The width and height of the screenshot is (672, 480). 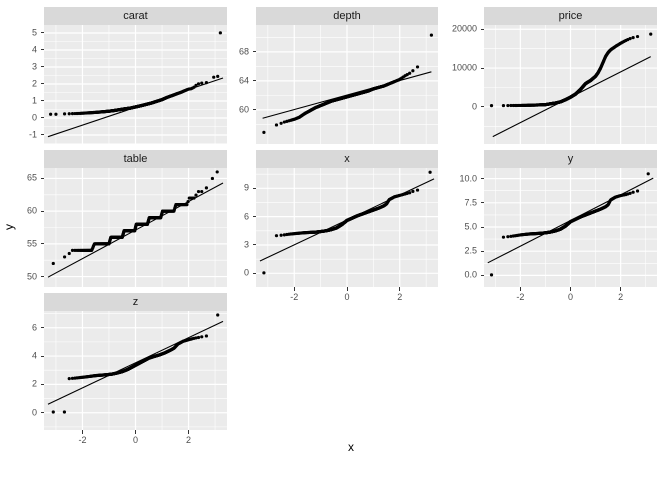 I want to click on y-tick-label: 9, so click(x=246, y=187).